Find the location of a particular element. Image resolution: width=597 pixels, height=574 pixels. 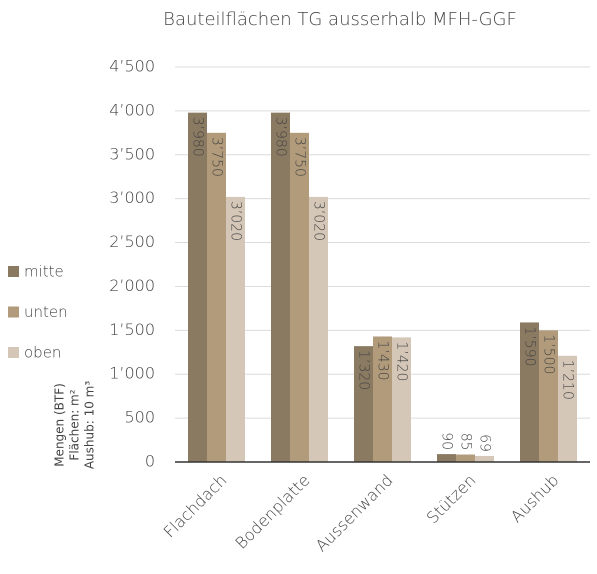

y-axis-label: Mengen (BTF) is located at coordinates (60, 425).